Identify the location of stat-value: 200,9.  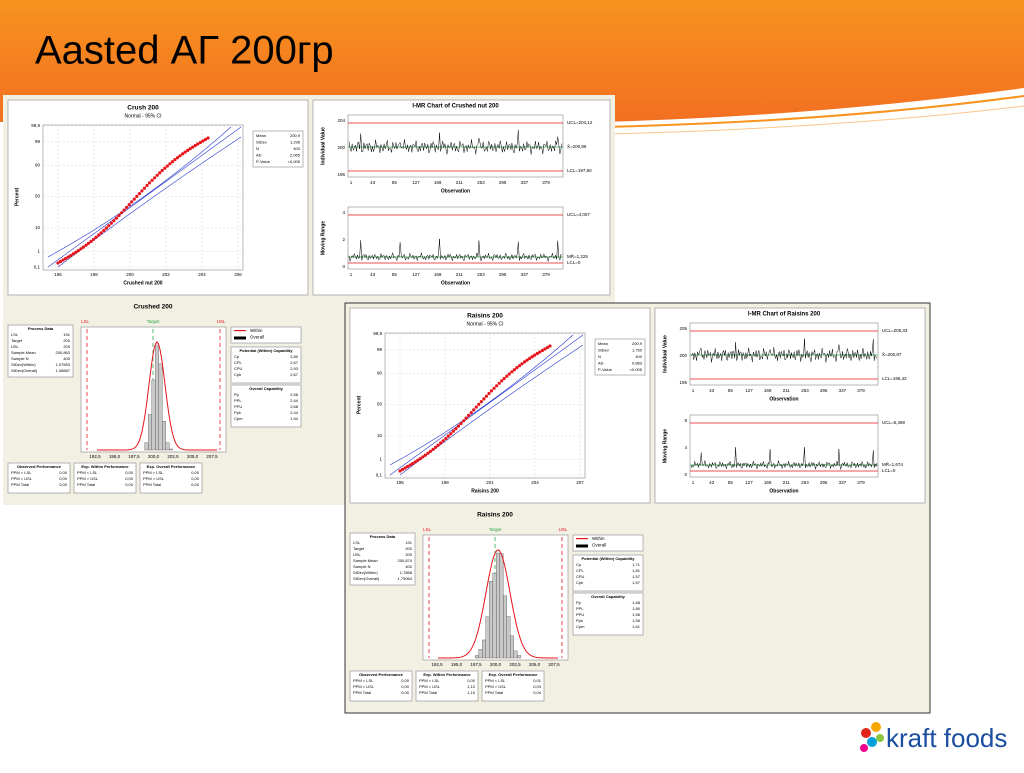
(295, 135).